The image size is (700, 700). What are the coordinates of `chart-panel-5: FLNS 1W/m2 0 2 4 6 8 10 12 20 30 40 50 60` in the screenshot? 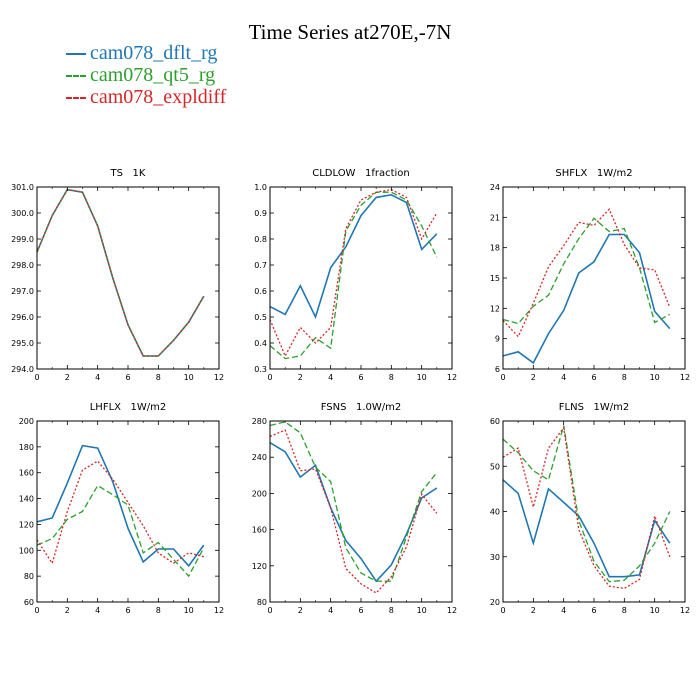 It's located at (590, 508).